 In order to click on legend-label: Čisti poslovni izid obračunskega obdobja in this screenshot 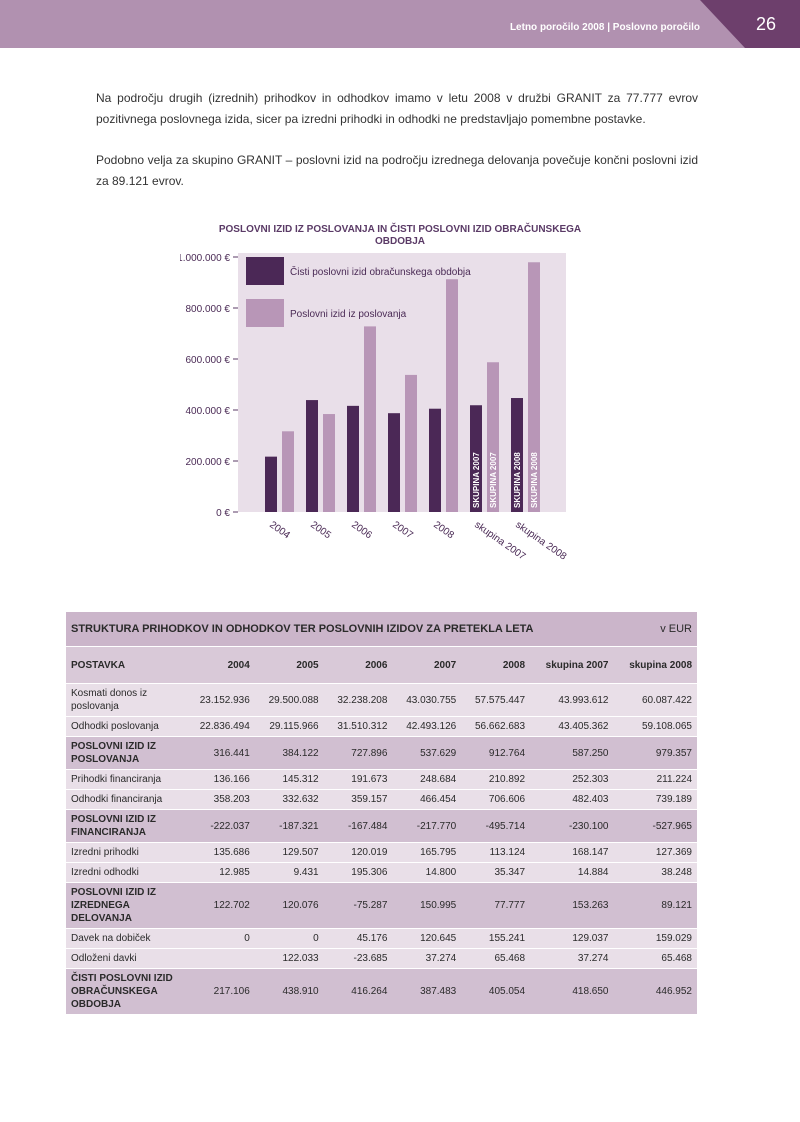, I will do `click(380, 271)`.